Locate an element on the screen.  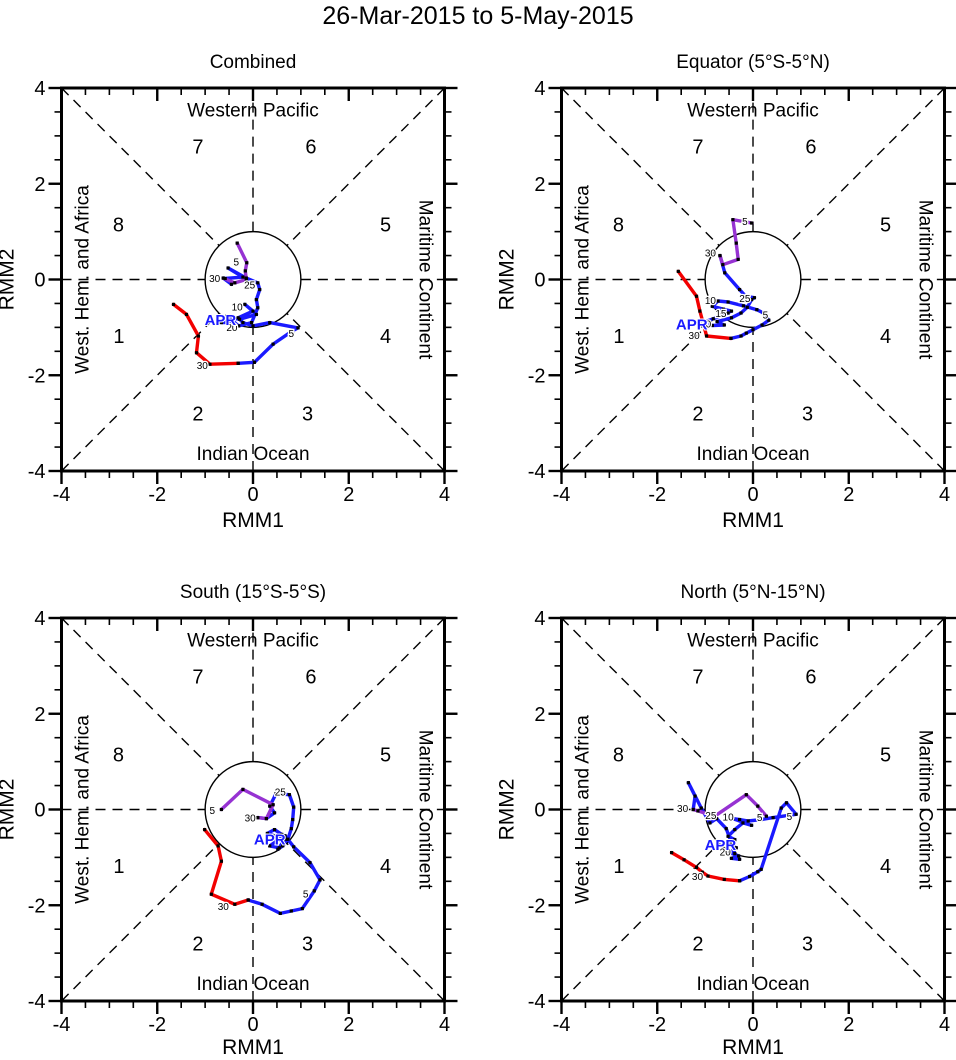
panel-title-combined: Combined is located at coordinates (253, 62).